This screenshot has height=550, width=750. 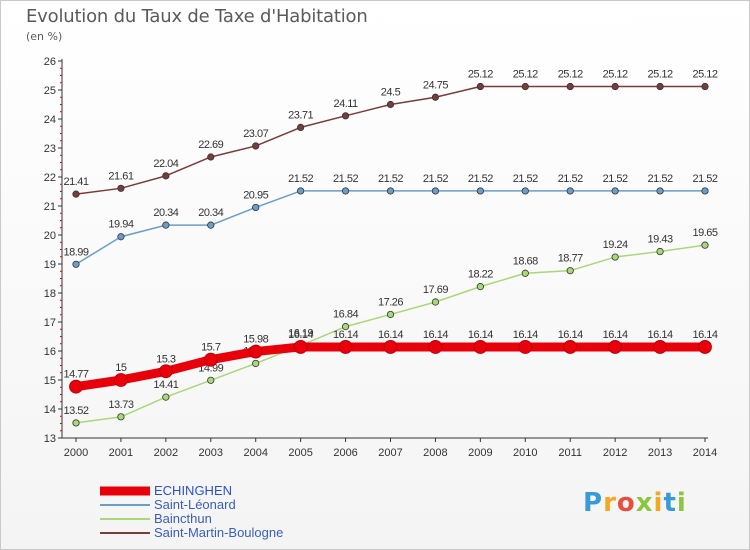 I want to click on x-tick-label: 2014, so click(x=705, y=453).